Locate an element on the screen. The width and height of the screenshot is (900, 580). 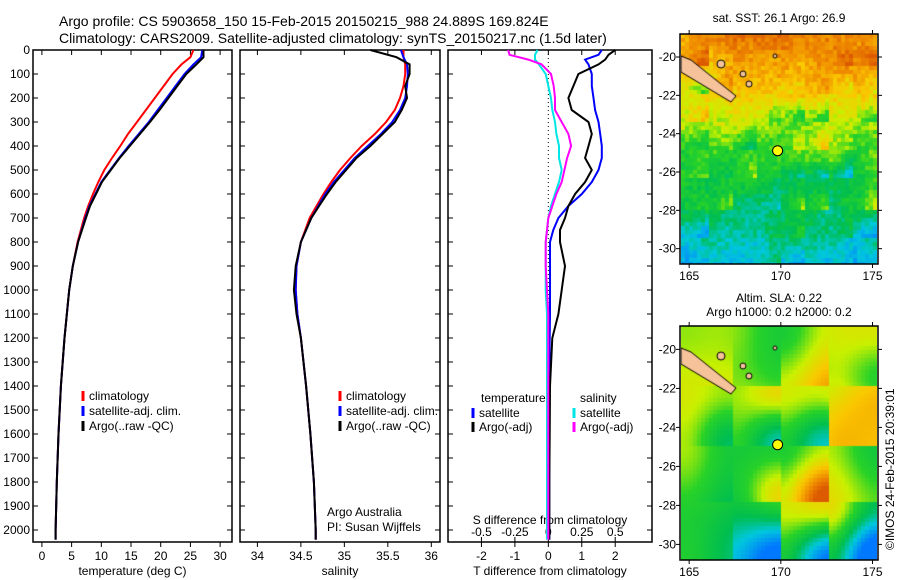
annotation-text: Argo Australia is located at coordinates (364, 512).